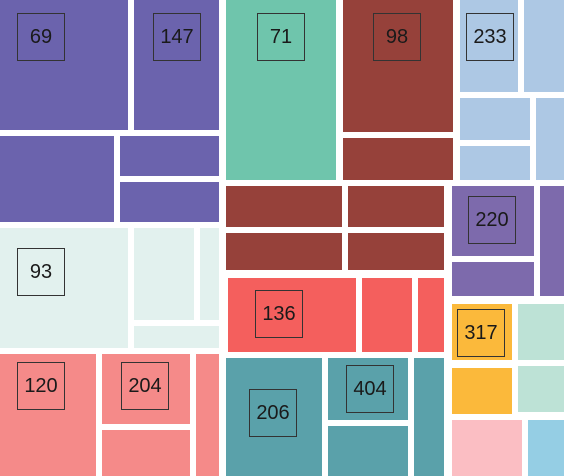 The image size is (564, 476). What do you see at coordinates (41, 272) in the screenshot?
I see `value-label-93: 93` at bounding box center [41, 272].